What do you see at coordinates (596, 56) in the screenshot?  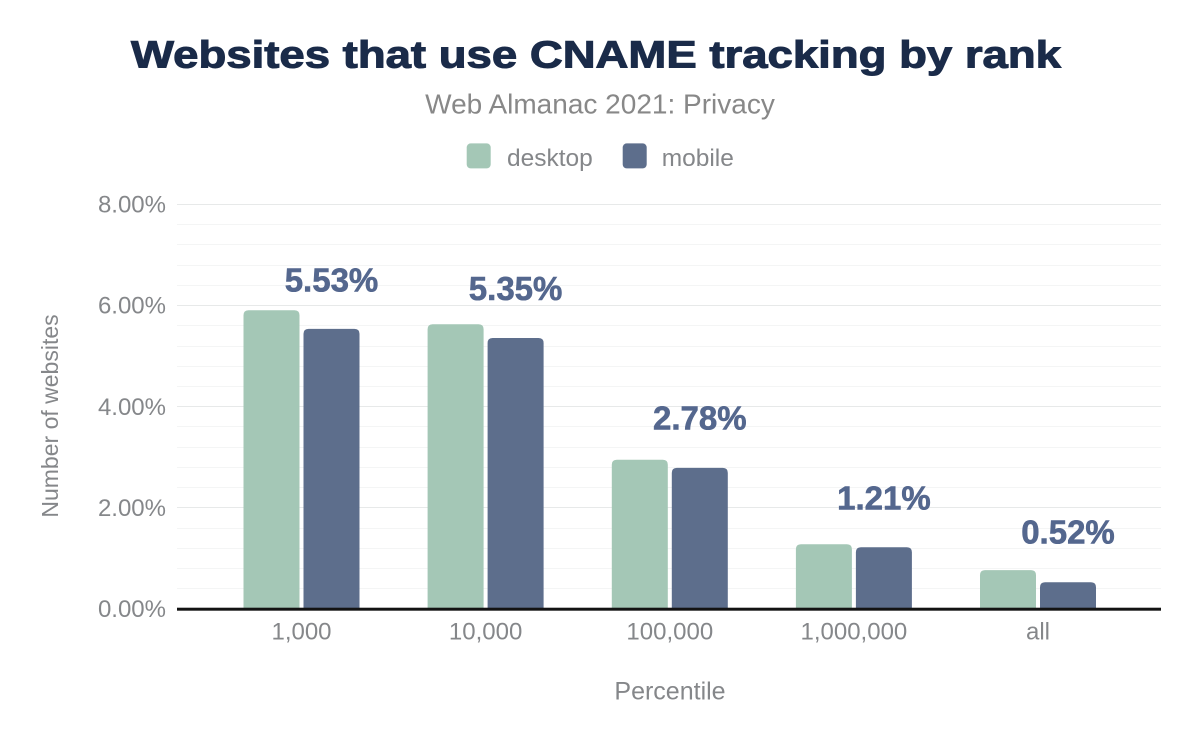 I see `svg-text:Websites that use CNAME tracki: Websites that use CNAME tracking by rank` at bounding box center [596, 56].